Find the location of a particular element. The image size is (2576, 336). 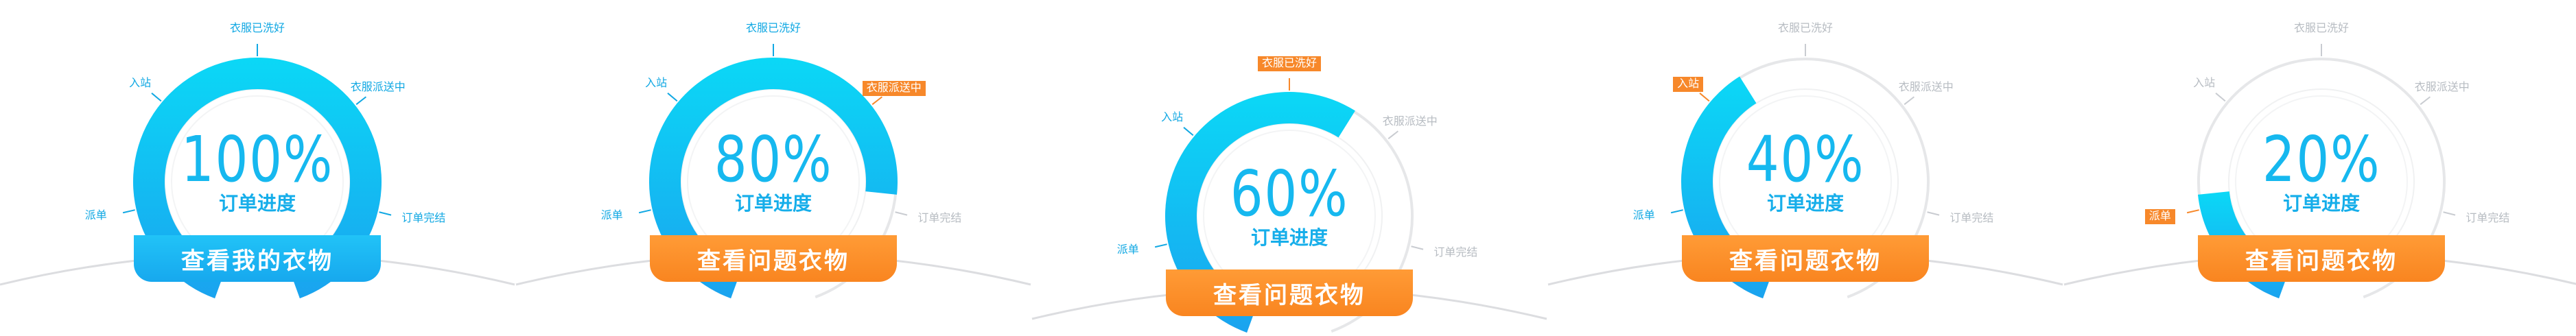

progress-percent: 100% is located at coordinates (257, 159).